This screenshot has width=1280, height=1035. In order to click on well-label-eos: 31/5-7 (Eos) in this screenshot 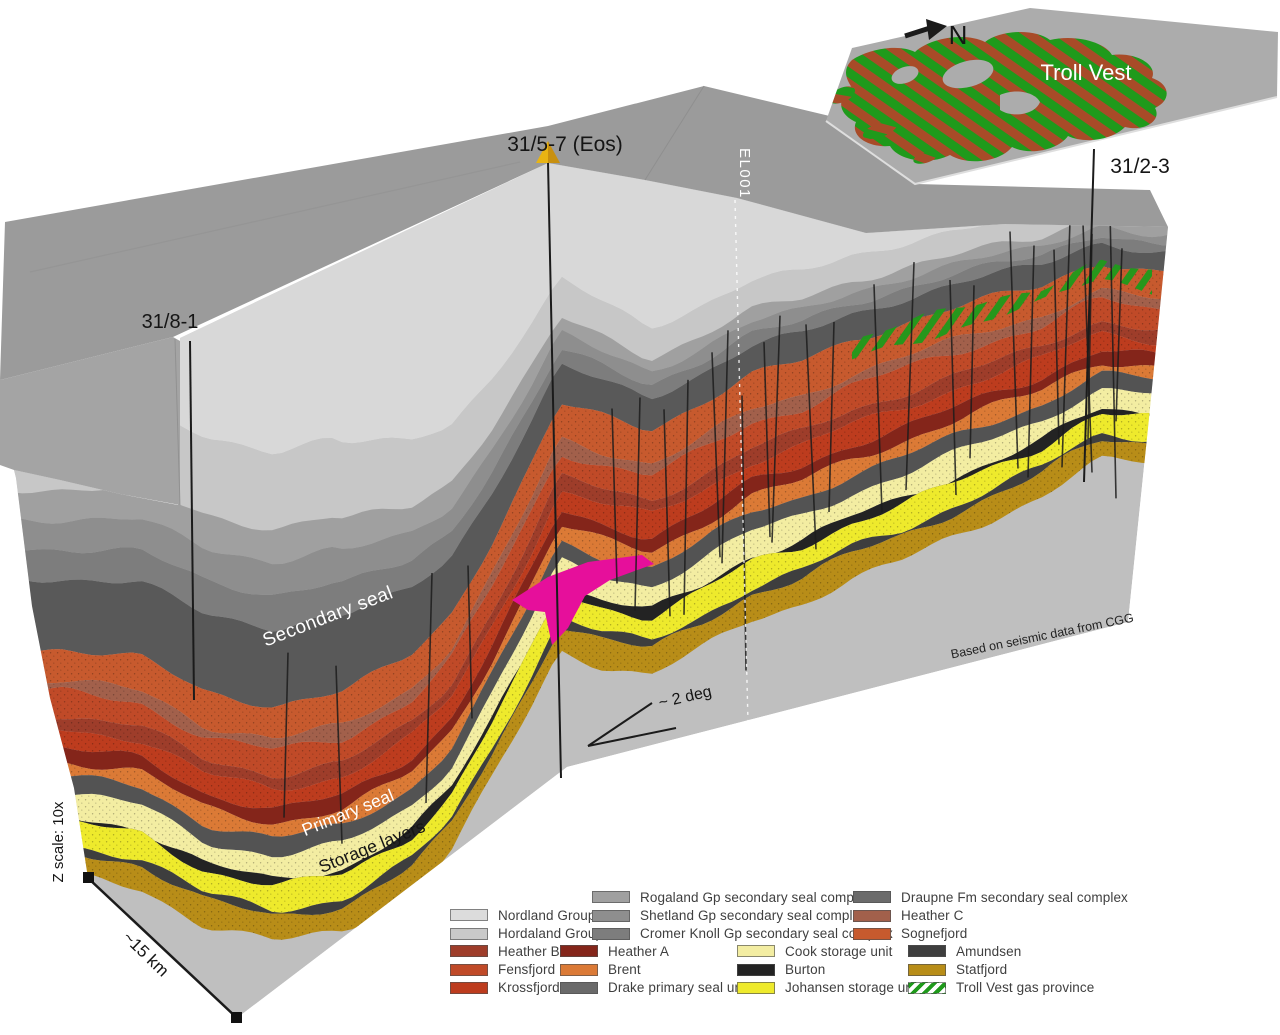, I will do `click(565, 144)`.